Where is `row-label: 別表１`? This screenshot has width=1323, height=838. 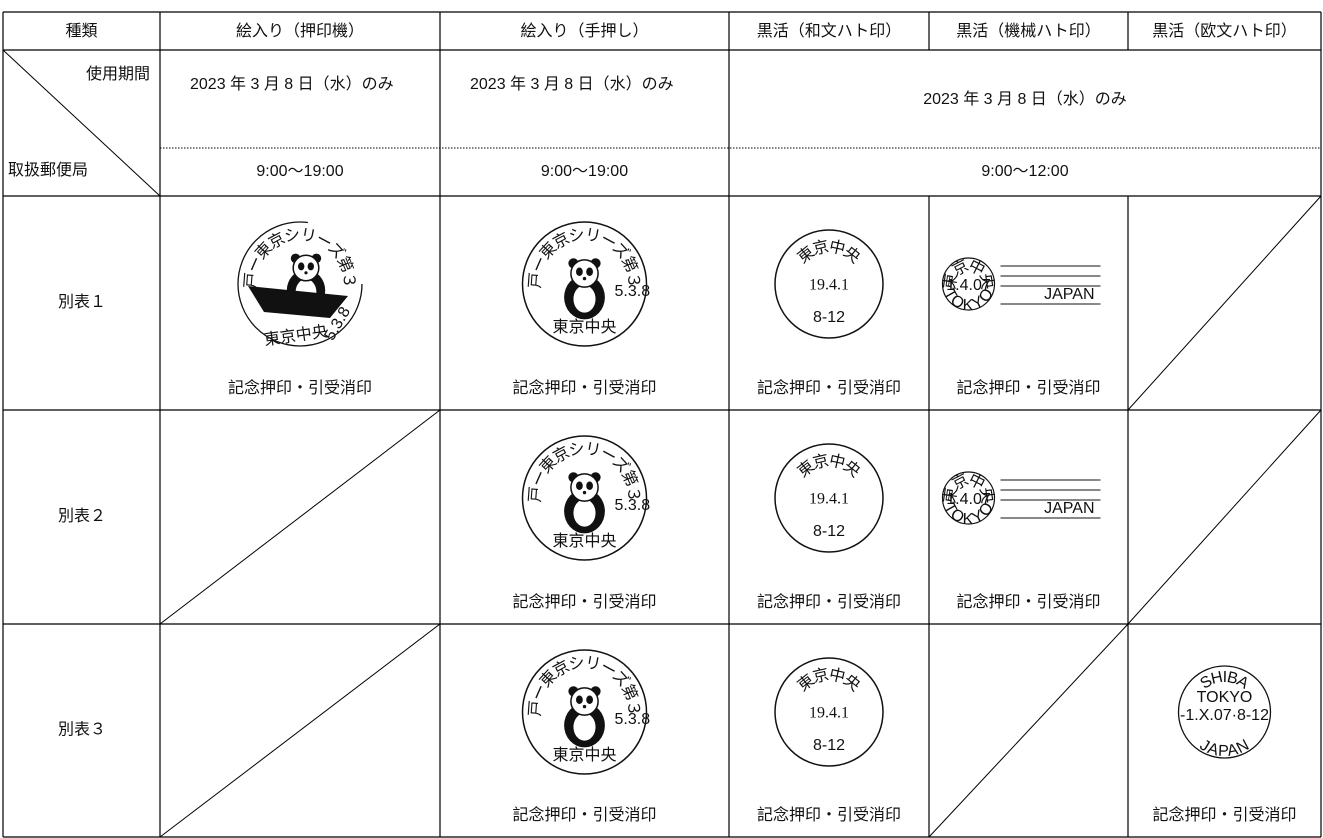
row-label: 別表１ is located at coordinates (82, 302).